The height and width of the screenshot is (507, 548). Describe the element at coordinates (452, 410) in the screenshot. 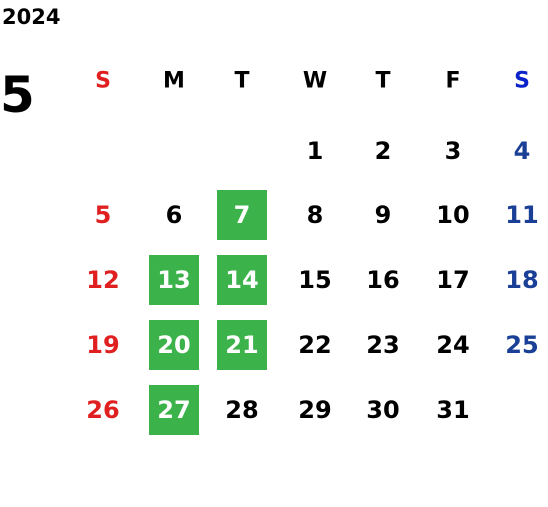

I see `day-number: 31` at that location.